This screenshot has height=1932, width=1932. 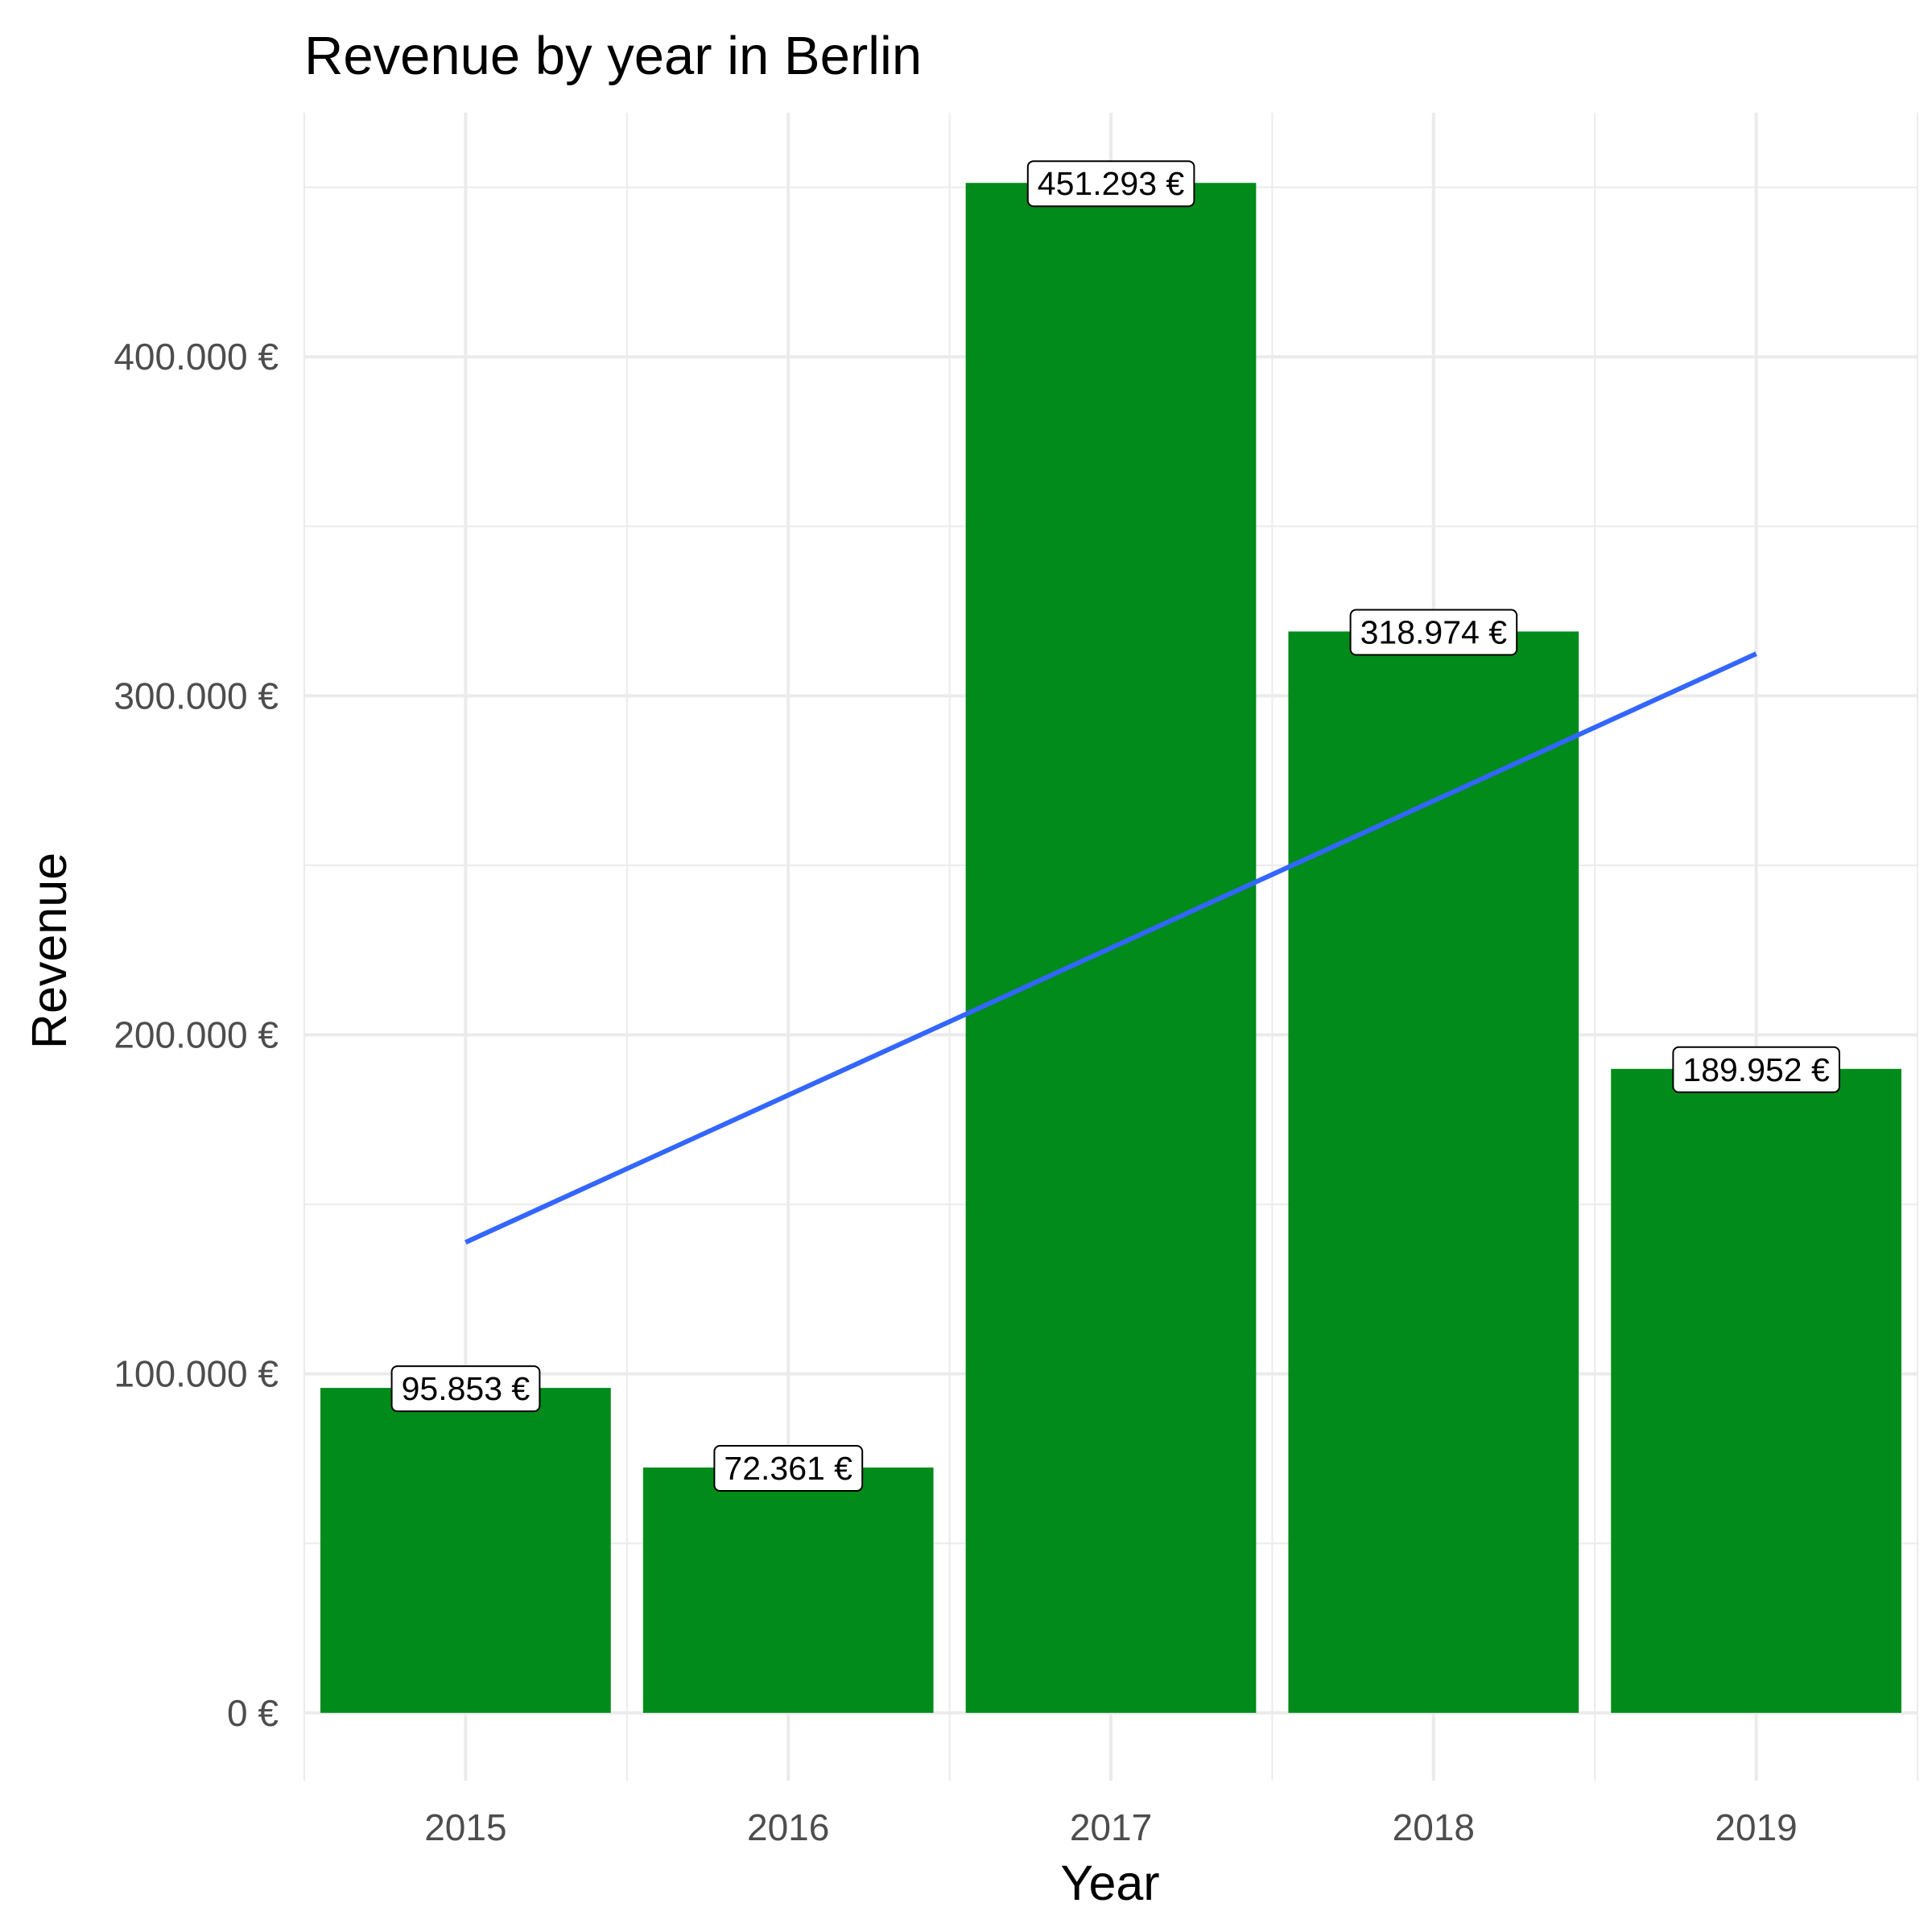 I want to click on data-label-2015: 95.853 €, so click(x=465, y=1389).